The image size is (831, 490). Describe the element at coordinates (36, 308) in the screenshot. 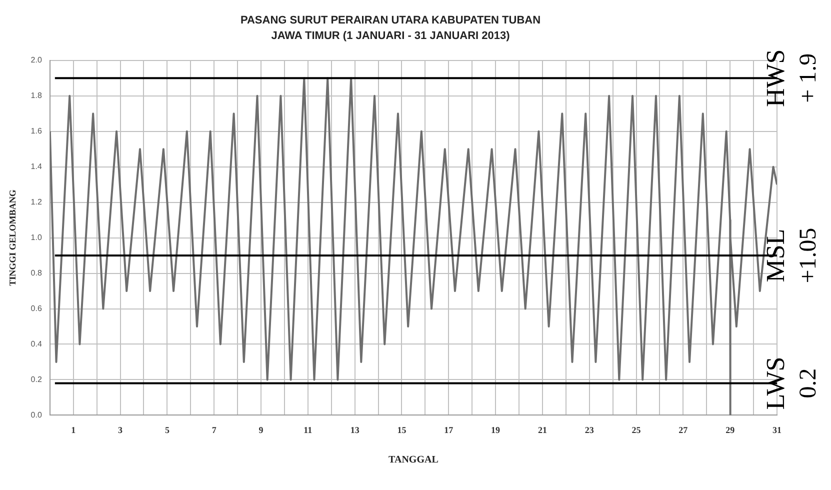

I see `y-tick-label: 0.6` at that location.